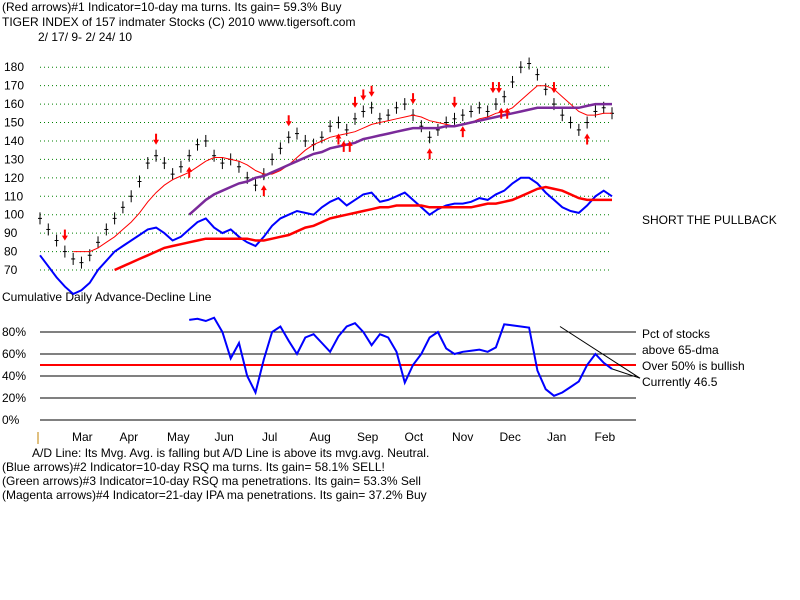  What do you see at coordinates (680, 382) in the screenshot?
I see `pct-label-4: Currently 46.5` at bounding box center [680, 382].